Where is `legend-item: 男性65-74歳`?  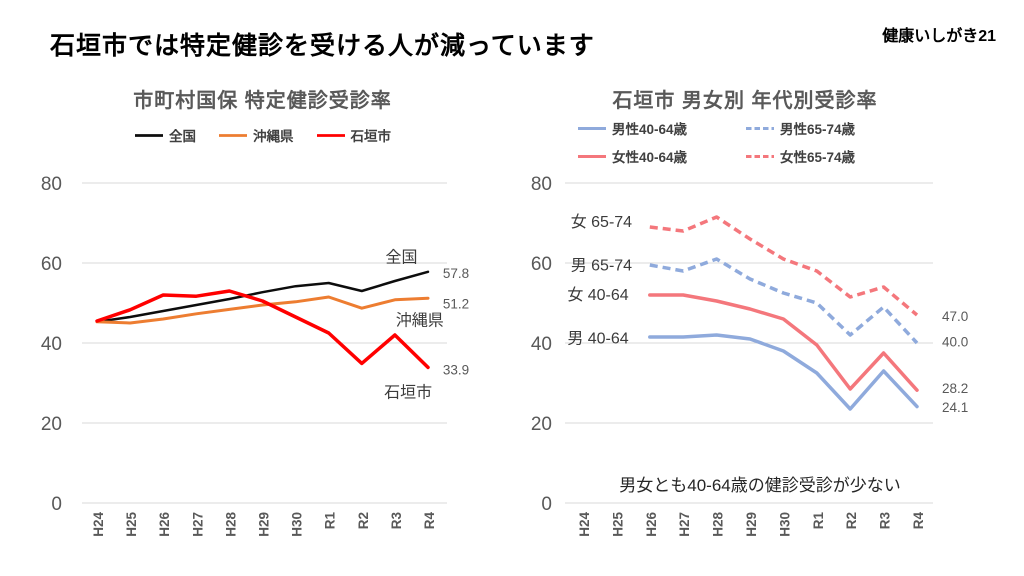
legend-item: 男性65-74歳 is located at coordinates (829, 128).